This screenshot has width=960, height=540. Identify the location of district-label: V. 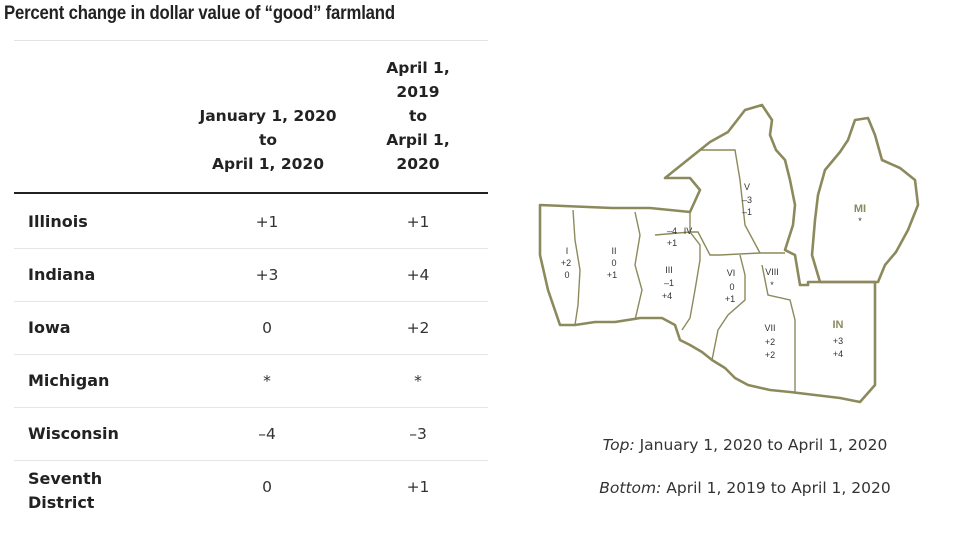
(747, 187).